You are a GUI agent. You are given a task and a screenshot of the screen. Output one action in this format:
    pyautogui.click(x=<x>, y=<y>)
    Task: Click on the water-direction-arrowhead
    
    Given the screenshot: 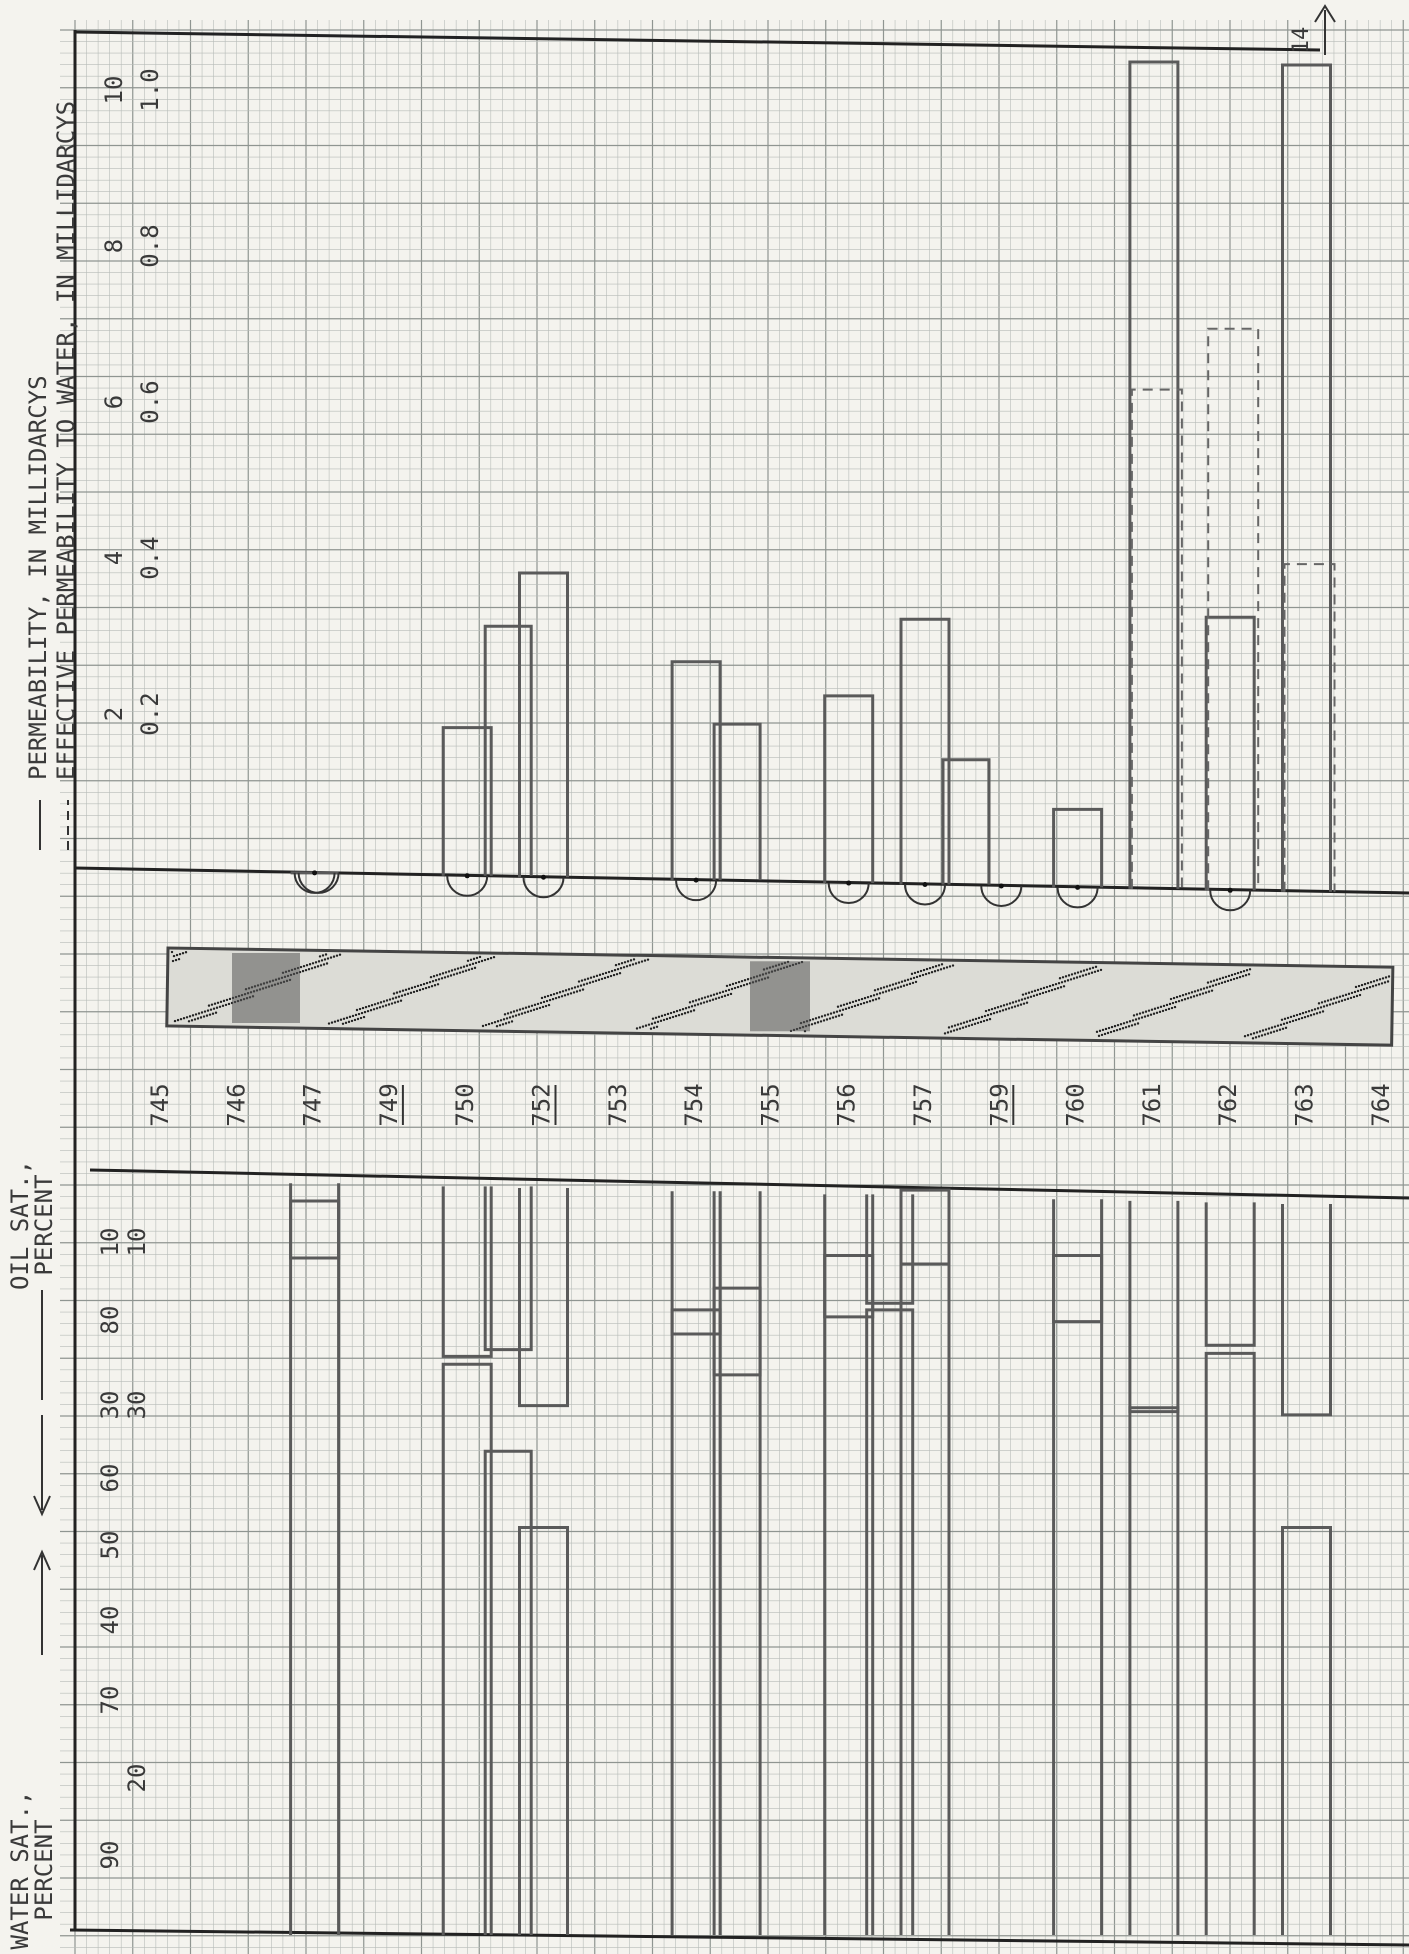 What is the action you would take?
    pyautogui.click(x=42, y=1560)
    